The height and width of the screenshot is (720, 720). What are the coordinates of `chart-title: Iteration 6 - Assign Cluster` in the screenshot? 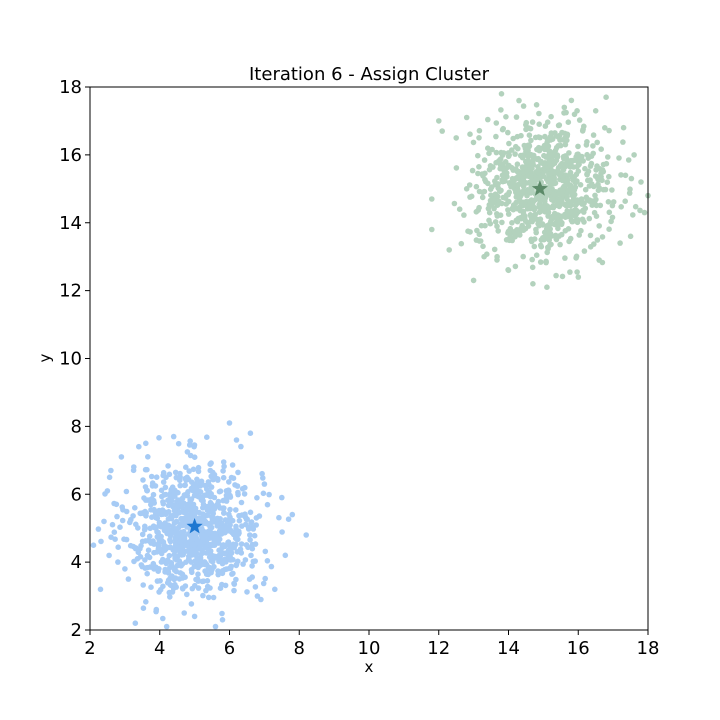 It's located at (369, 74).